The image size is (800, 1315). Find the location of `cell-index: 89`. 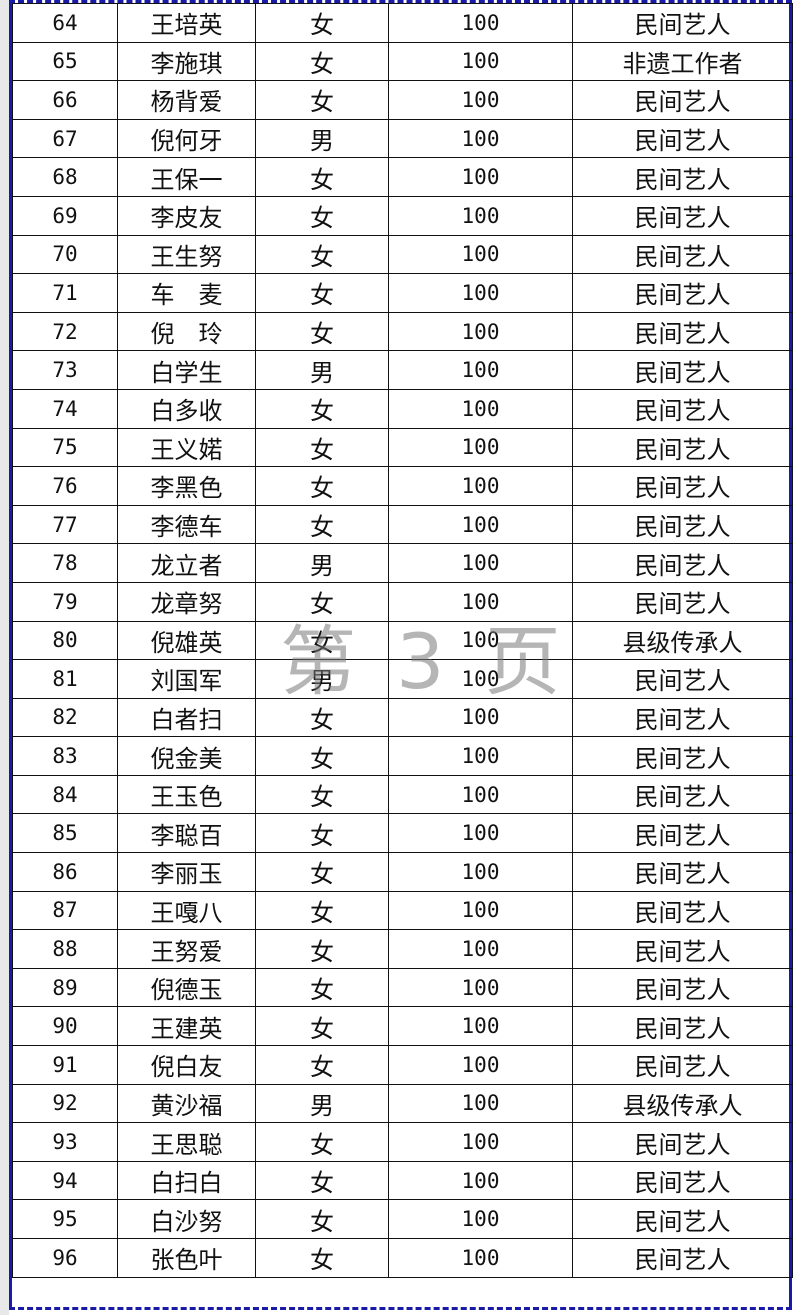

cell-index: 89 is located at coordinates (65, 987).